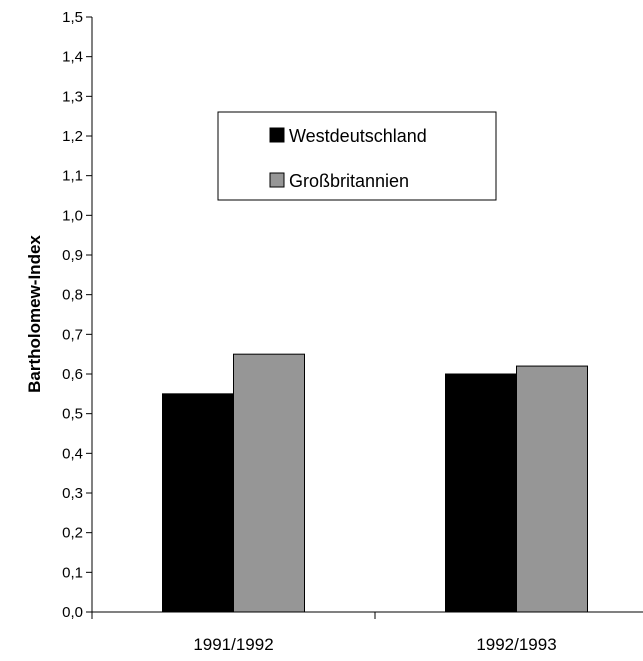 The image size is (643, 661). I want to click on x-tick-label: 1991/1992, so click(233, 644).